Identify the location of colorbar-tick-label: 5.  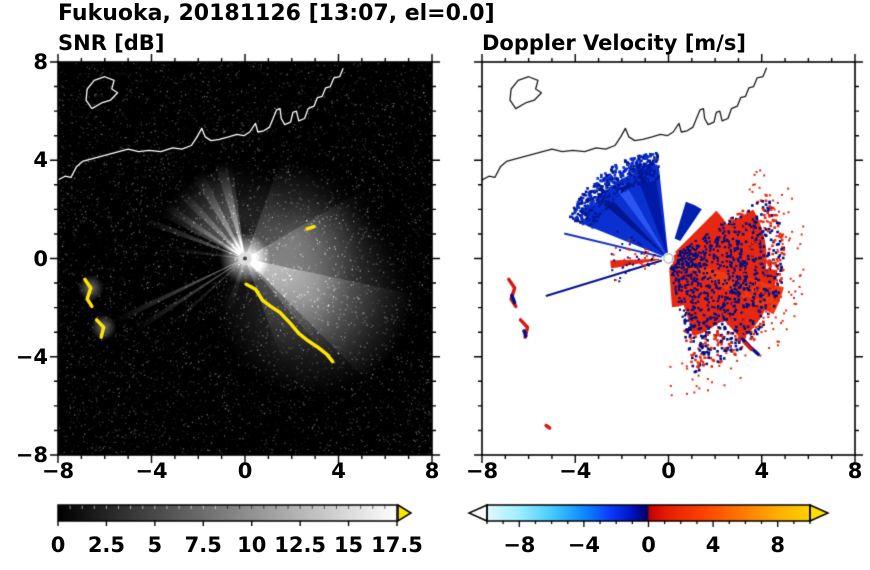
(155, 545).